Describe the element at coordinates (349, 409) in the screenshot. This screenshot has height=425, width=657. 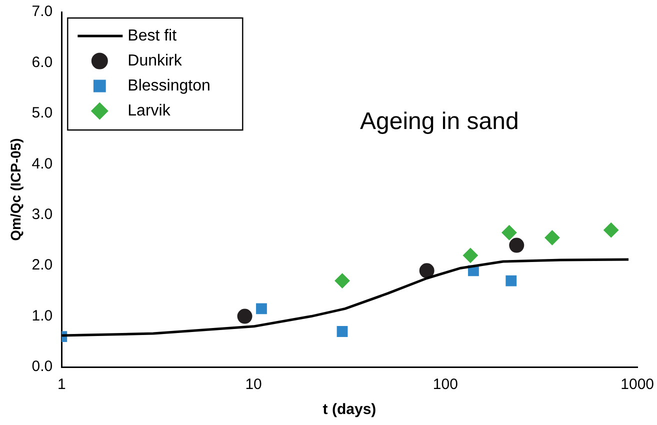
I see `x-axis-title: t (days)` at that location.